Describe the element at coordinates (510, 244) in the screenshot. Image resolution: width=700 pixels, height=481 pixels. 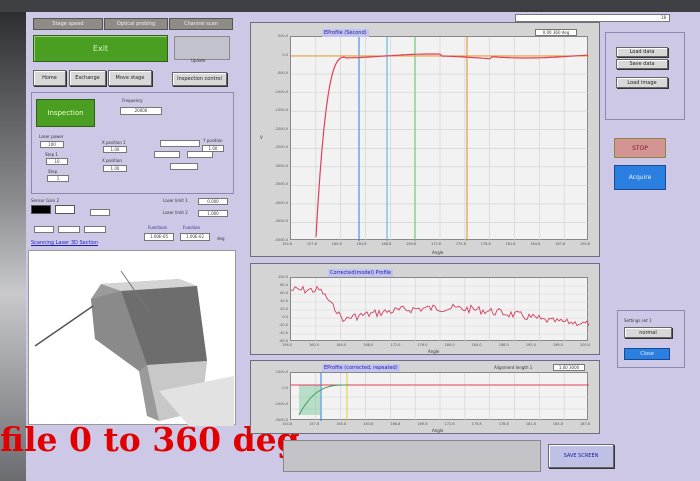
I see `plot1-xtick: 181.8` at that location.